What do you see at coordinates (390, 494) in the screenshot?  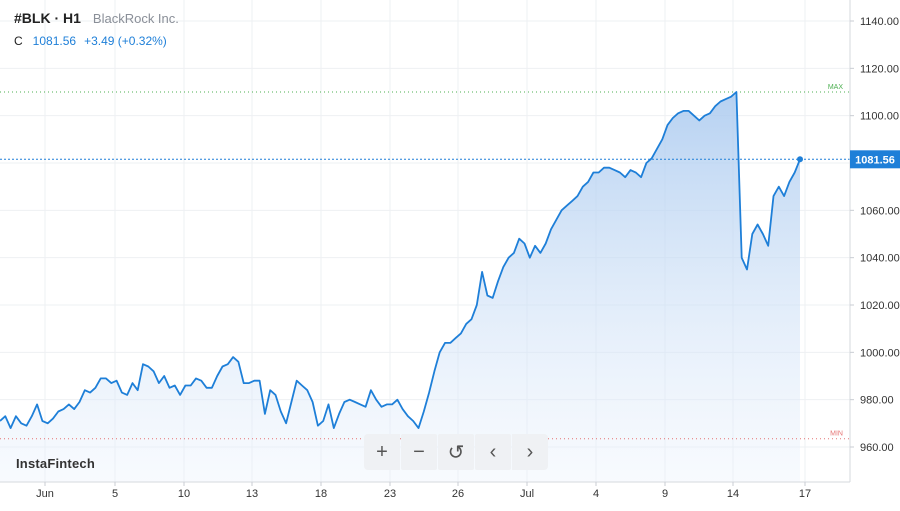 I see `x-tick-label: 23` at bounding box center [390, 494].